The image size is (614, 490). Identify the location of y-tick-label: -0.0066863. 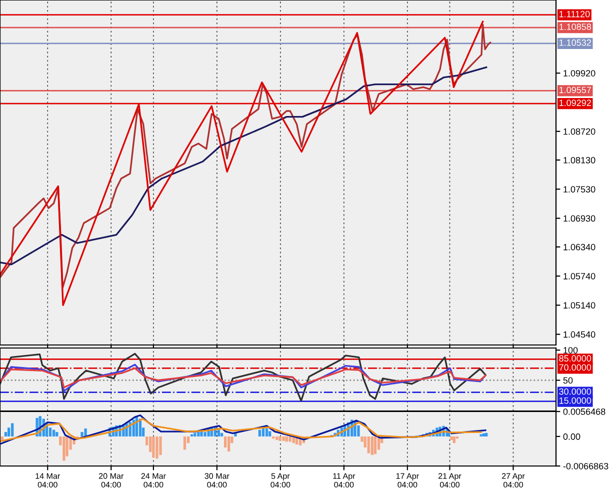
(585, 466).